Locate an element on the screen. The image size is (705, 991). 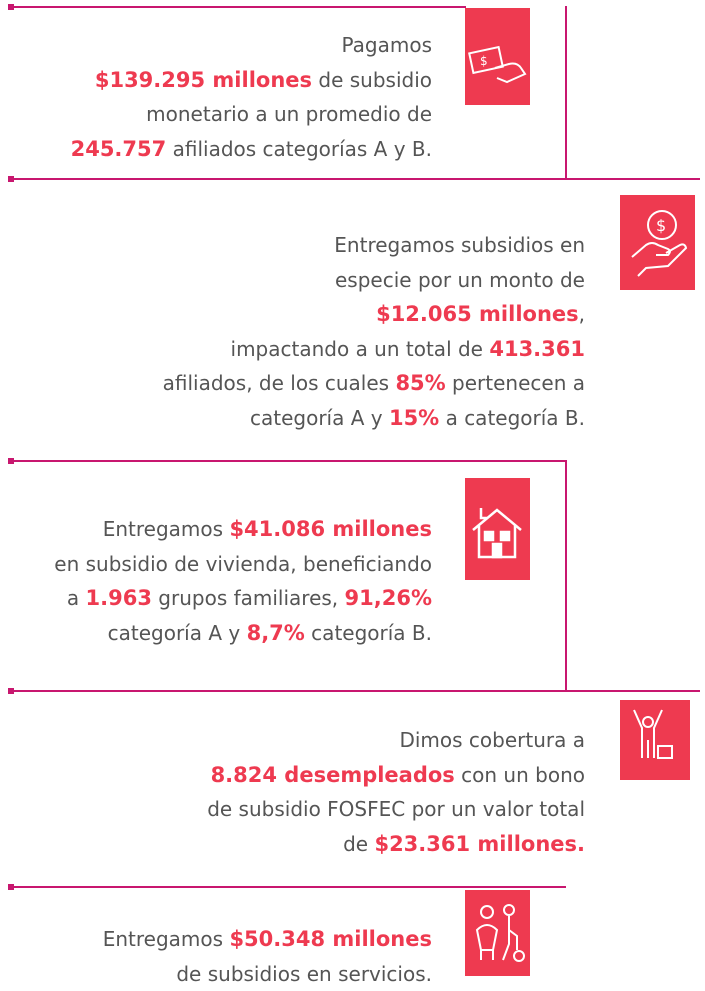
text: monetario a un promedio de is located at coordinates (289, 114).